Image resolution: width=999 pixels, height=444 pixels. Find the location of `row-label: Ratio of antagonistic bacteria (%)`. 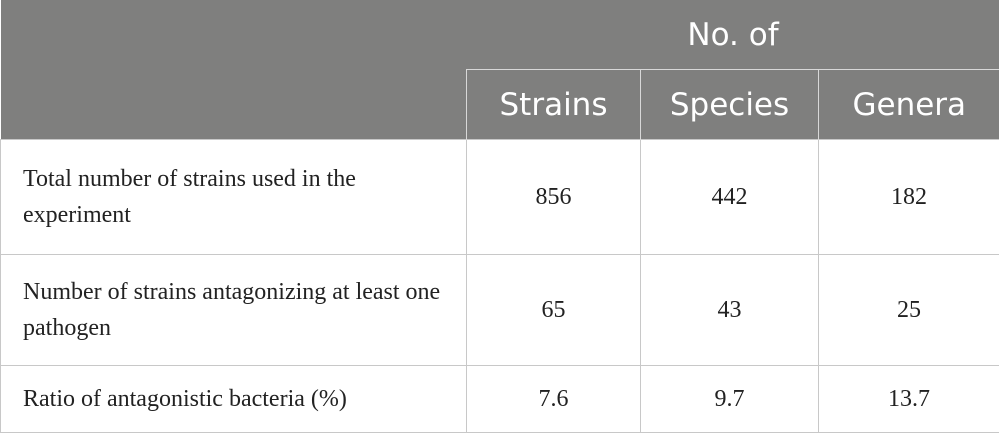

row-label: Ratio of antagonistic bacteria (%) is located at coordinates (233, 399).